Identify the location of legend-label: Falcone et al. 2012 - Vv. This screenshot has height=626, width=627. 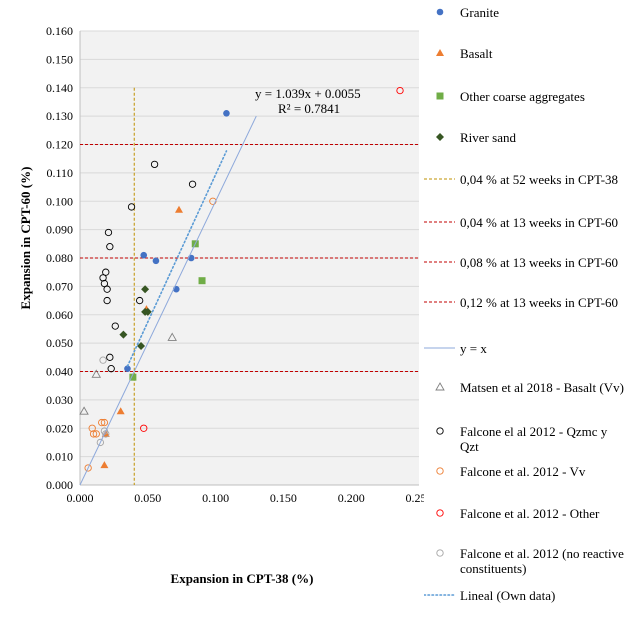
(523, 471).